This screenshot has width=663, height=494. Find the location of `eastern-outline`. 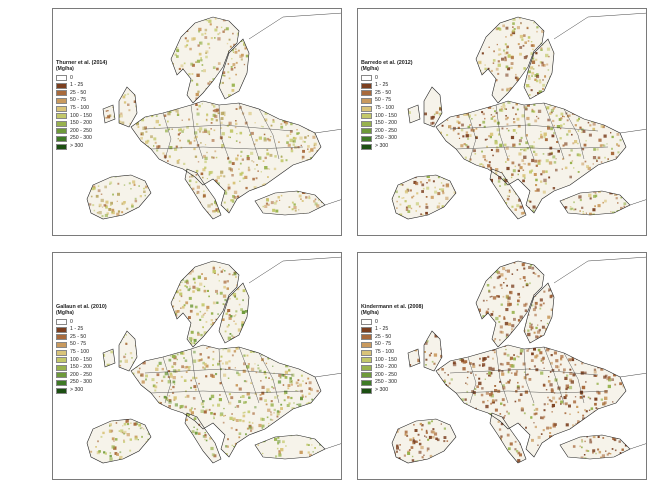

eastern-outline is located at coordinates (294, 353).